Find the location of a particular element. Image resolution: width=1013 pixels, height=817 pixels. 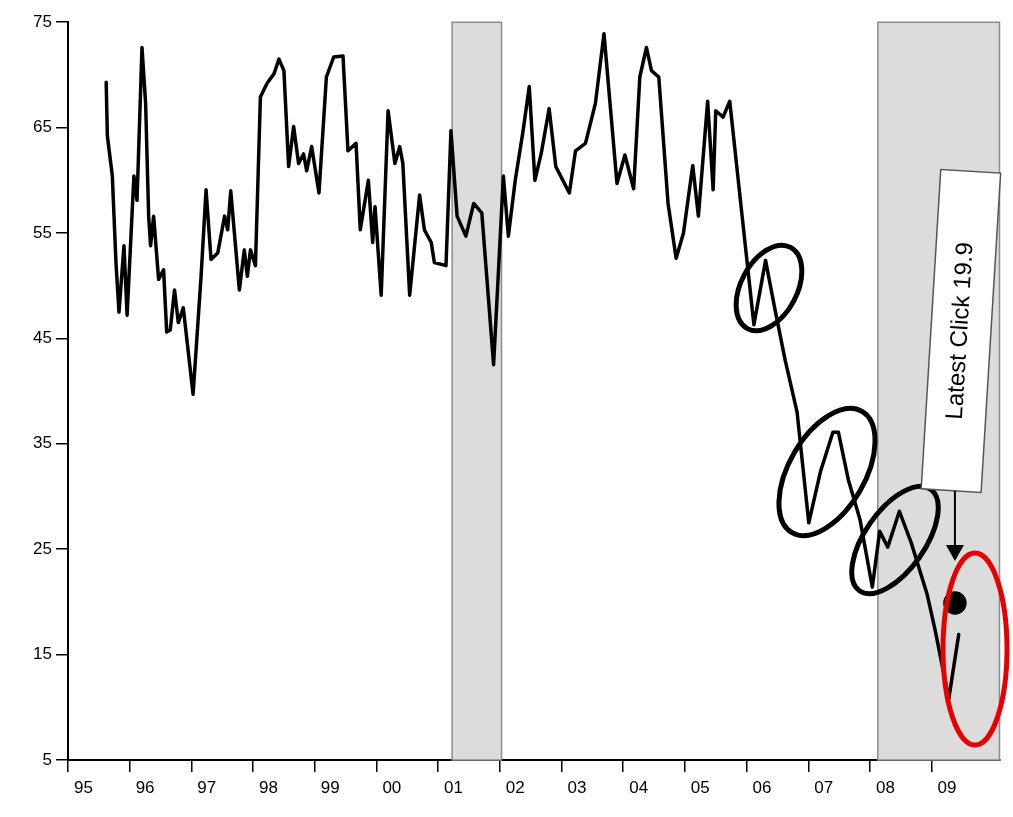

y-tick-label: 5 is located at coordinates (47, 759).